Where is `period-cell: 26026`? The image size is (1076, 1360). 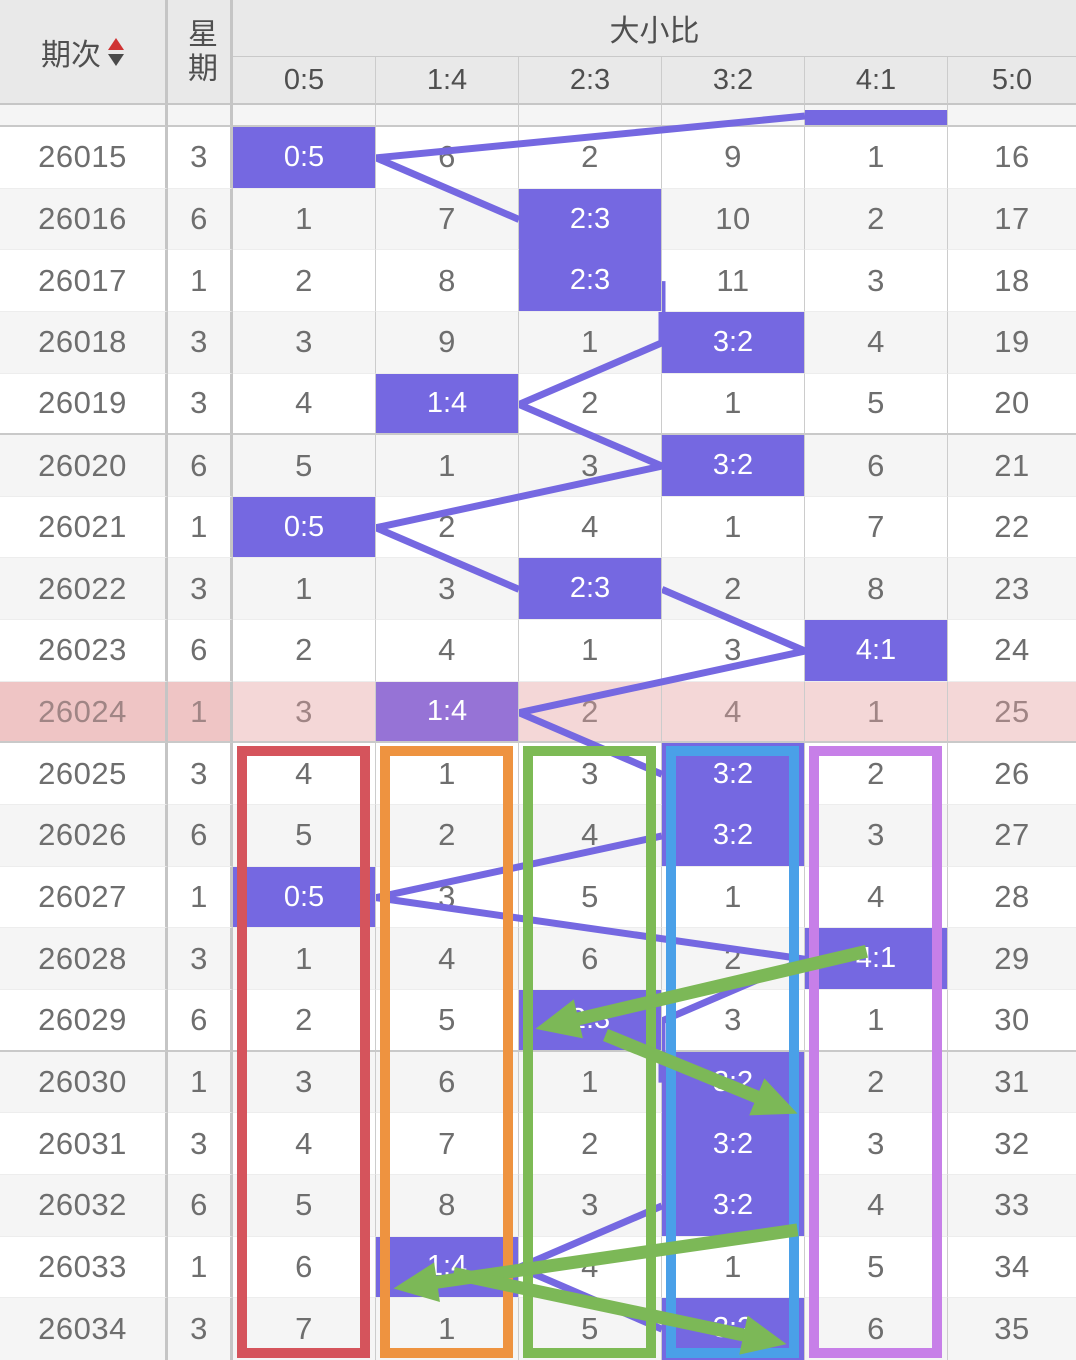
period-cell: 26026 is located at coordinates (84, 836).